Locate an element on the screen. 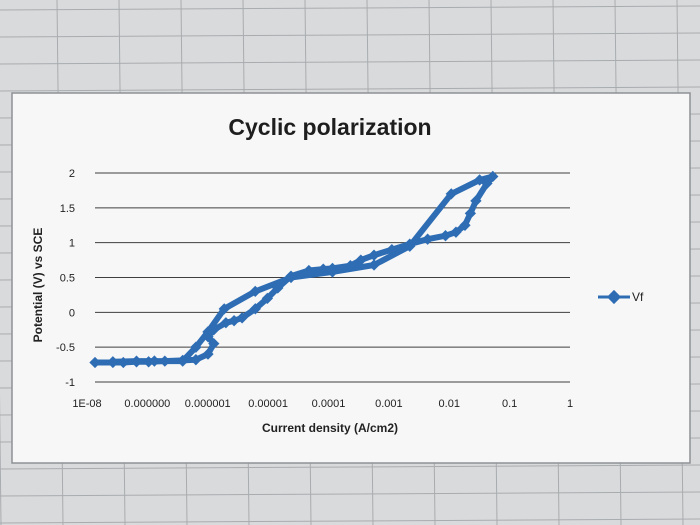 The width and height of the screenshot is (700, 525). x-tick-label: 0.00001 is located at coordinates (268, 404).